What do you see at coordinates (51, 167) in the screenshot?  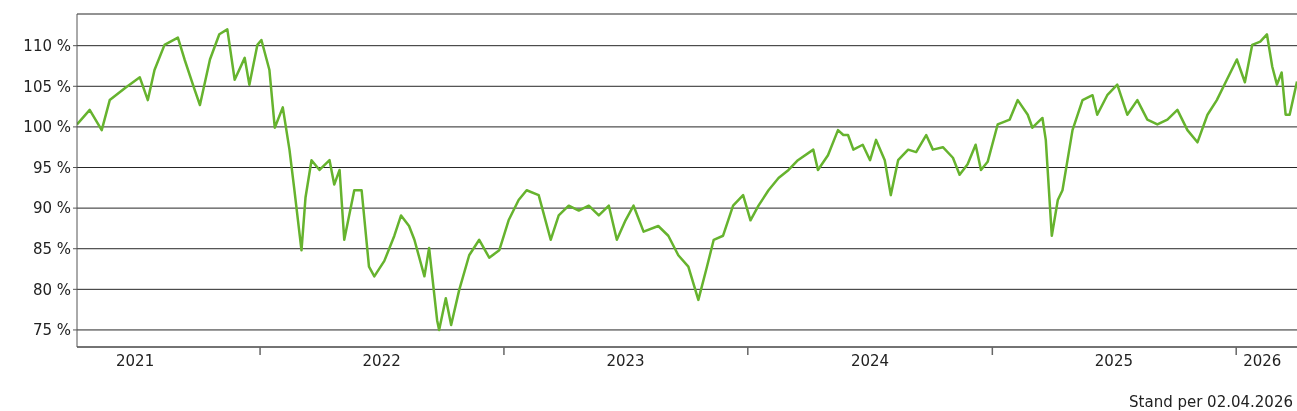 I see `y-tick-label: 95 %` at bounding box center [51, 167].